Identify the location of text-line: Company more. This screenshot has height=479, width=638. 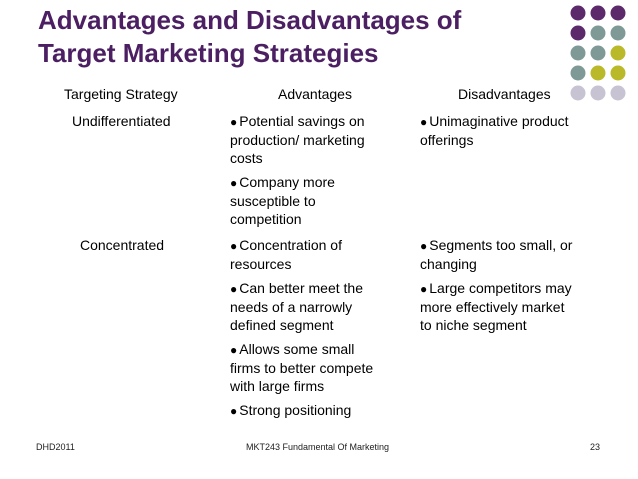
(287, 182).